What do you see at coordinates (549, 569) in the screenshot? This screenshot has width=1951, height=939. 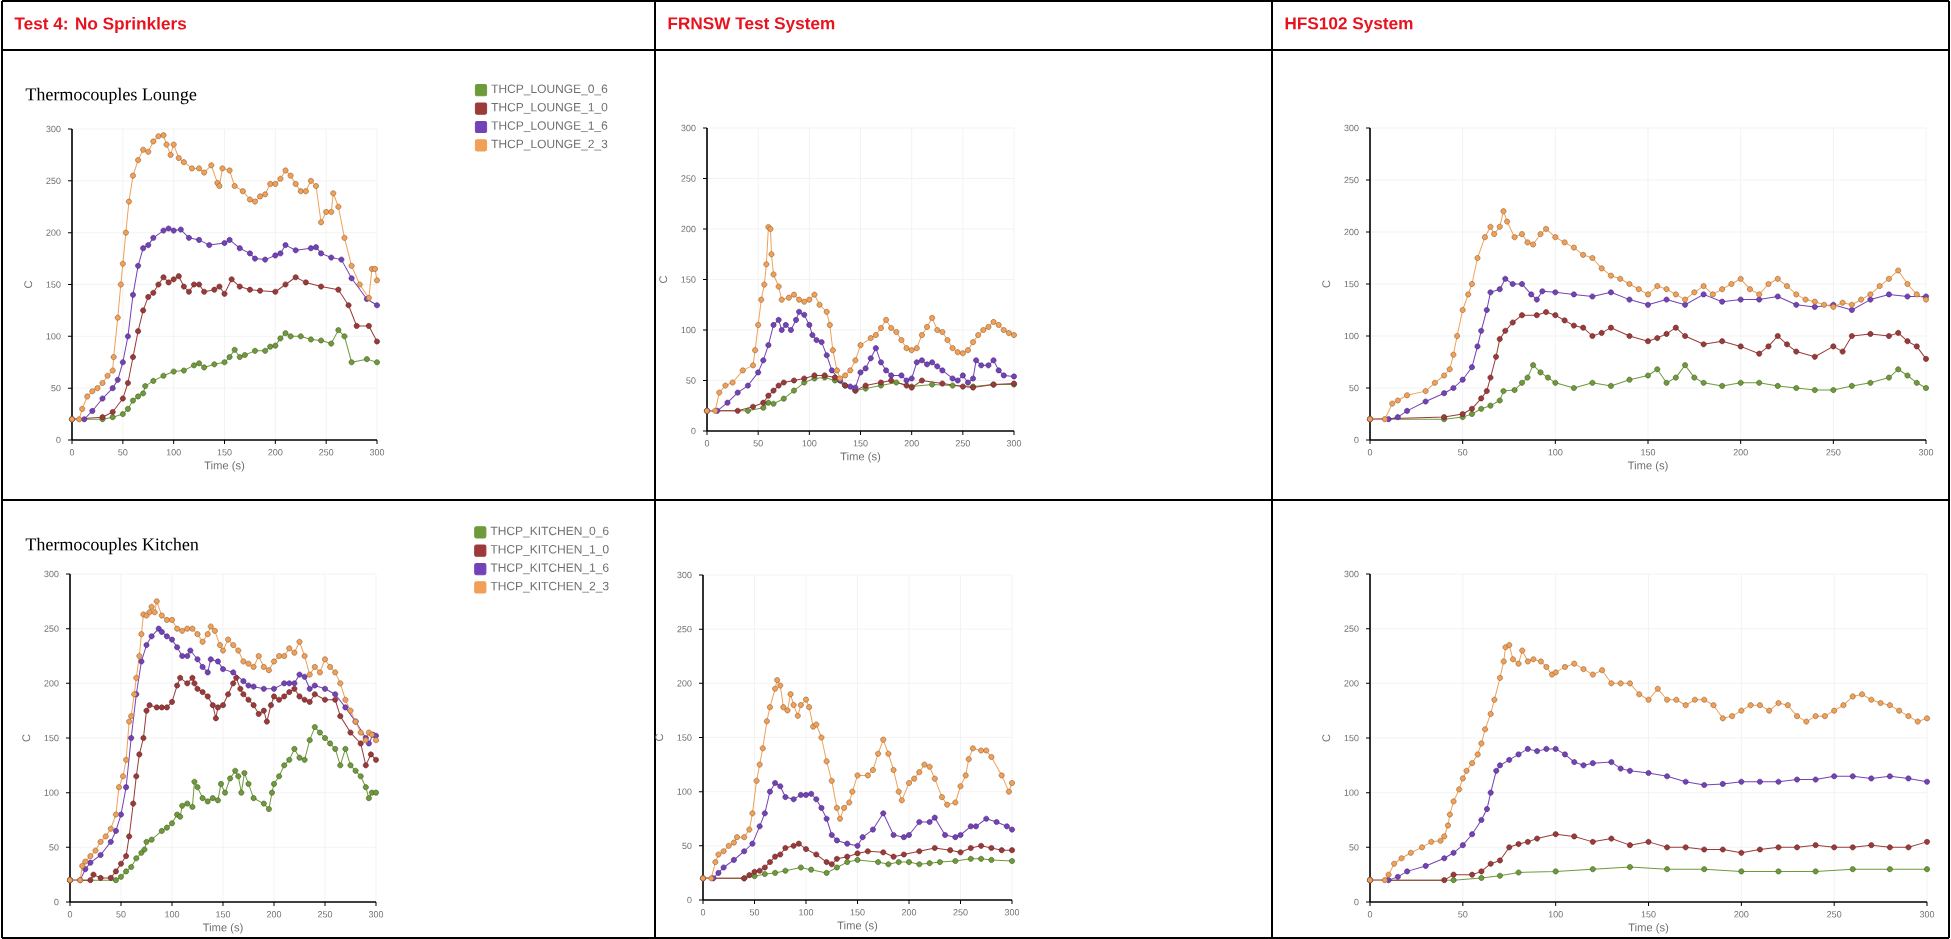 I see `legend-label: THCP_KITCHEN_1_6` at bounding box center [549, 569].